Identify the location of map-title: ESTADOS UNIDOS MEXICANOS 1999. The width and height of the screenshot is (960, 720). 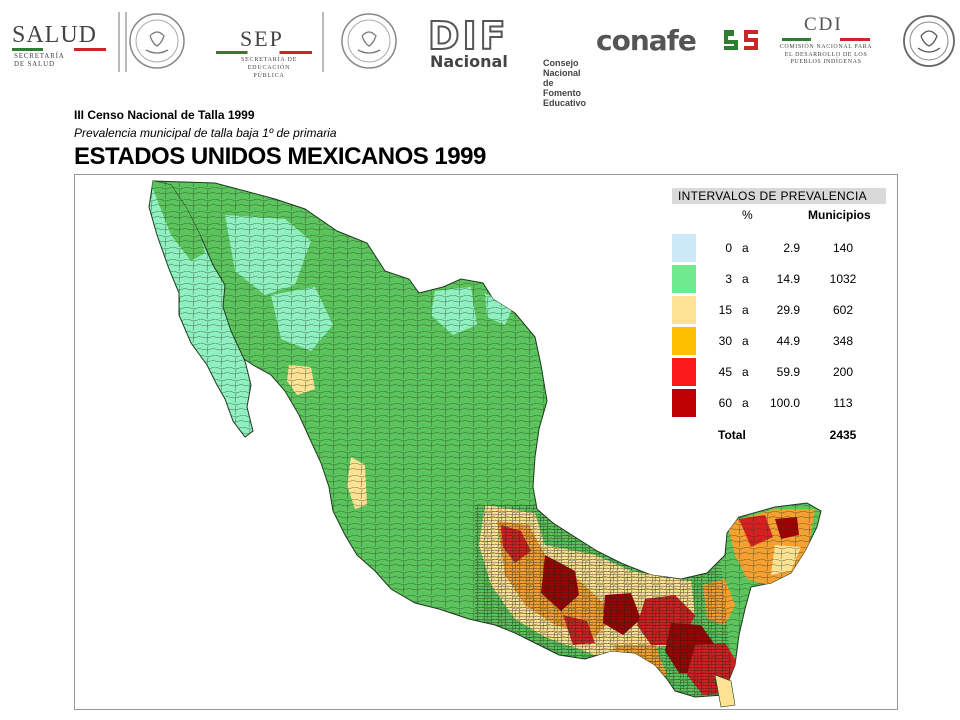
(280, 156).